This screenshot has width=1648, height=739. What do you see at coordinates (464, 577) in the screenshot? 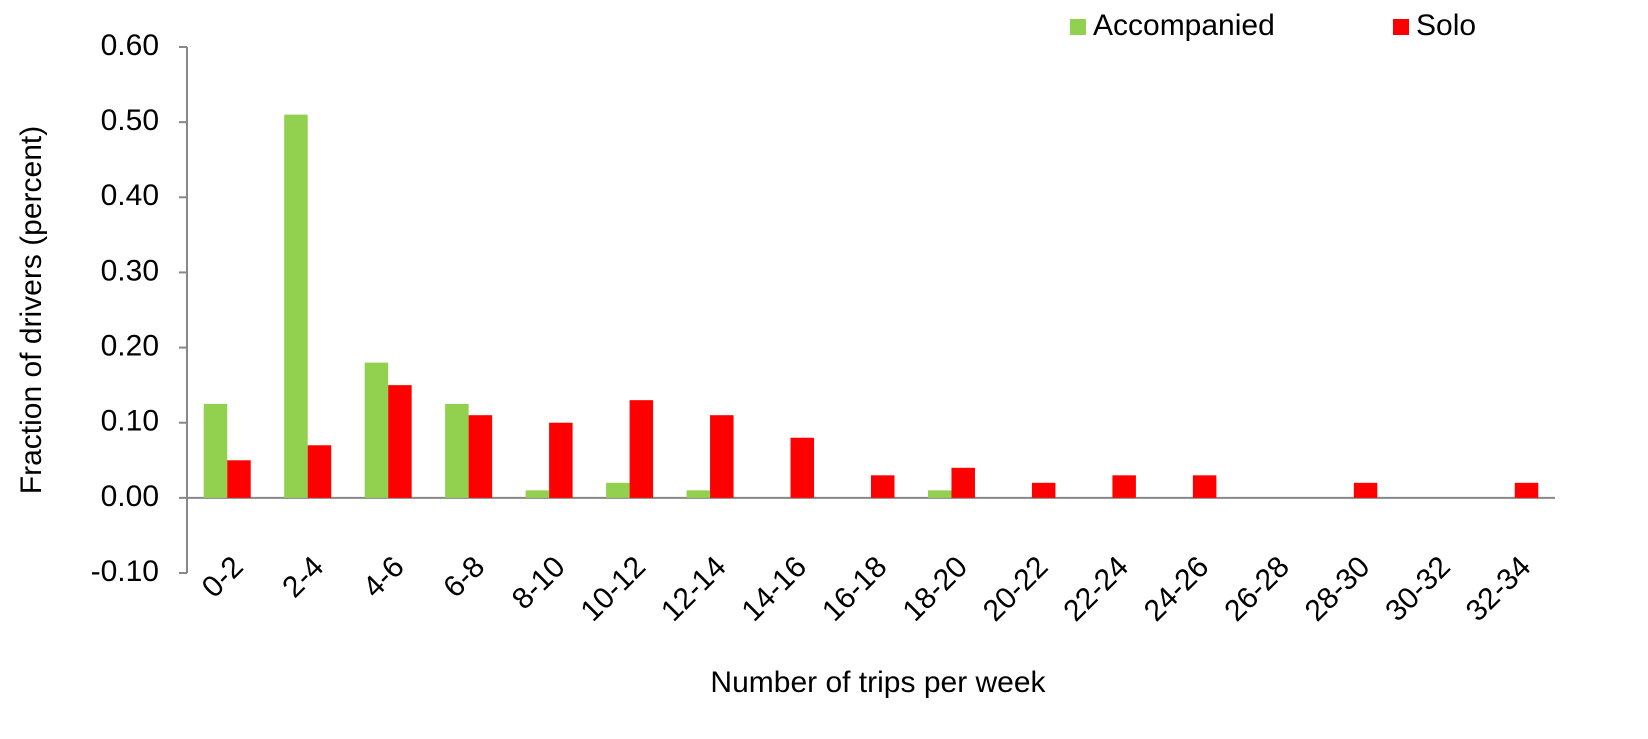
I see `x-tick-label: 6-8` at bounding box center [464, 577].